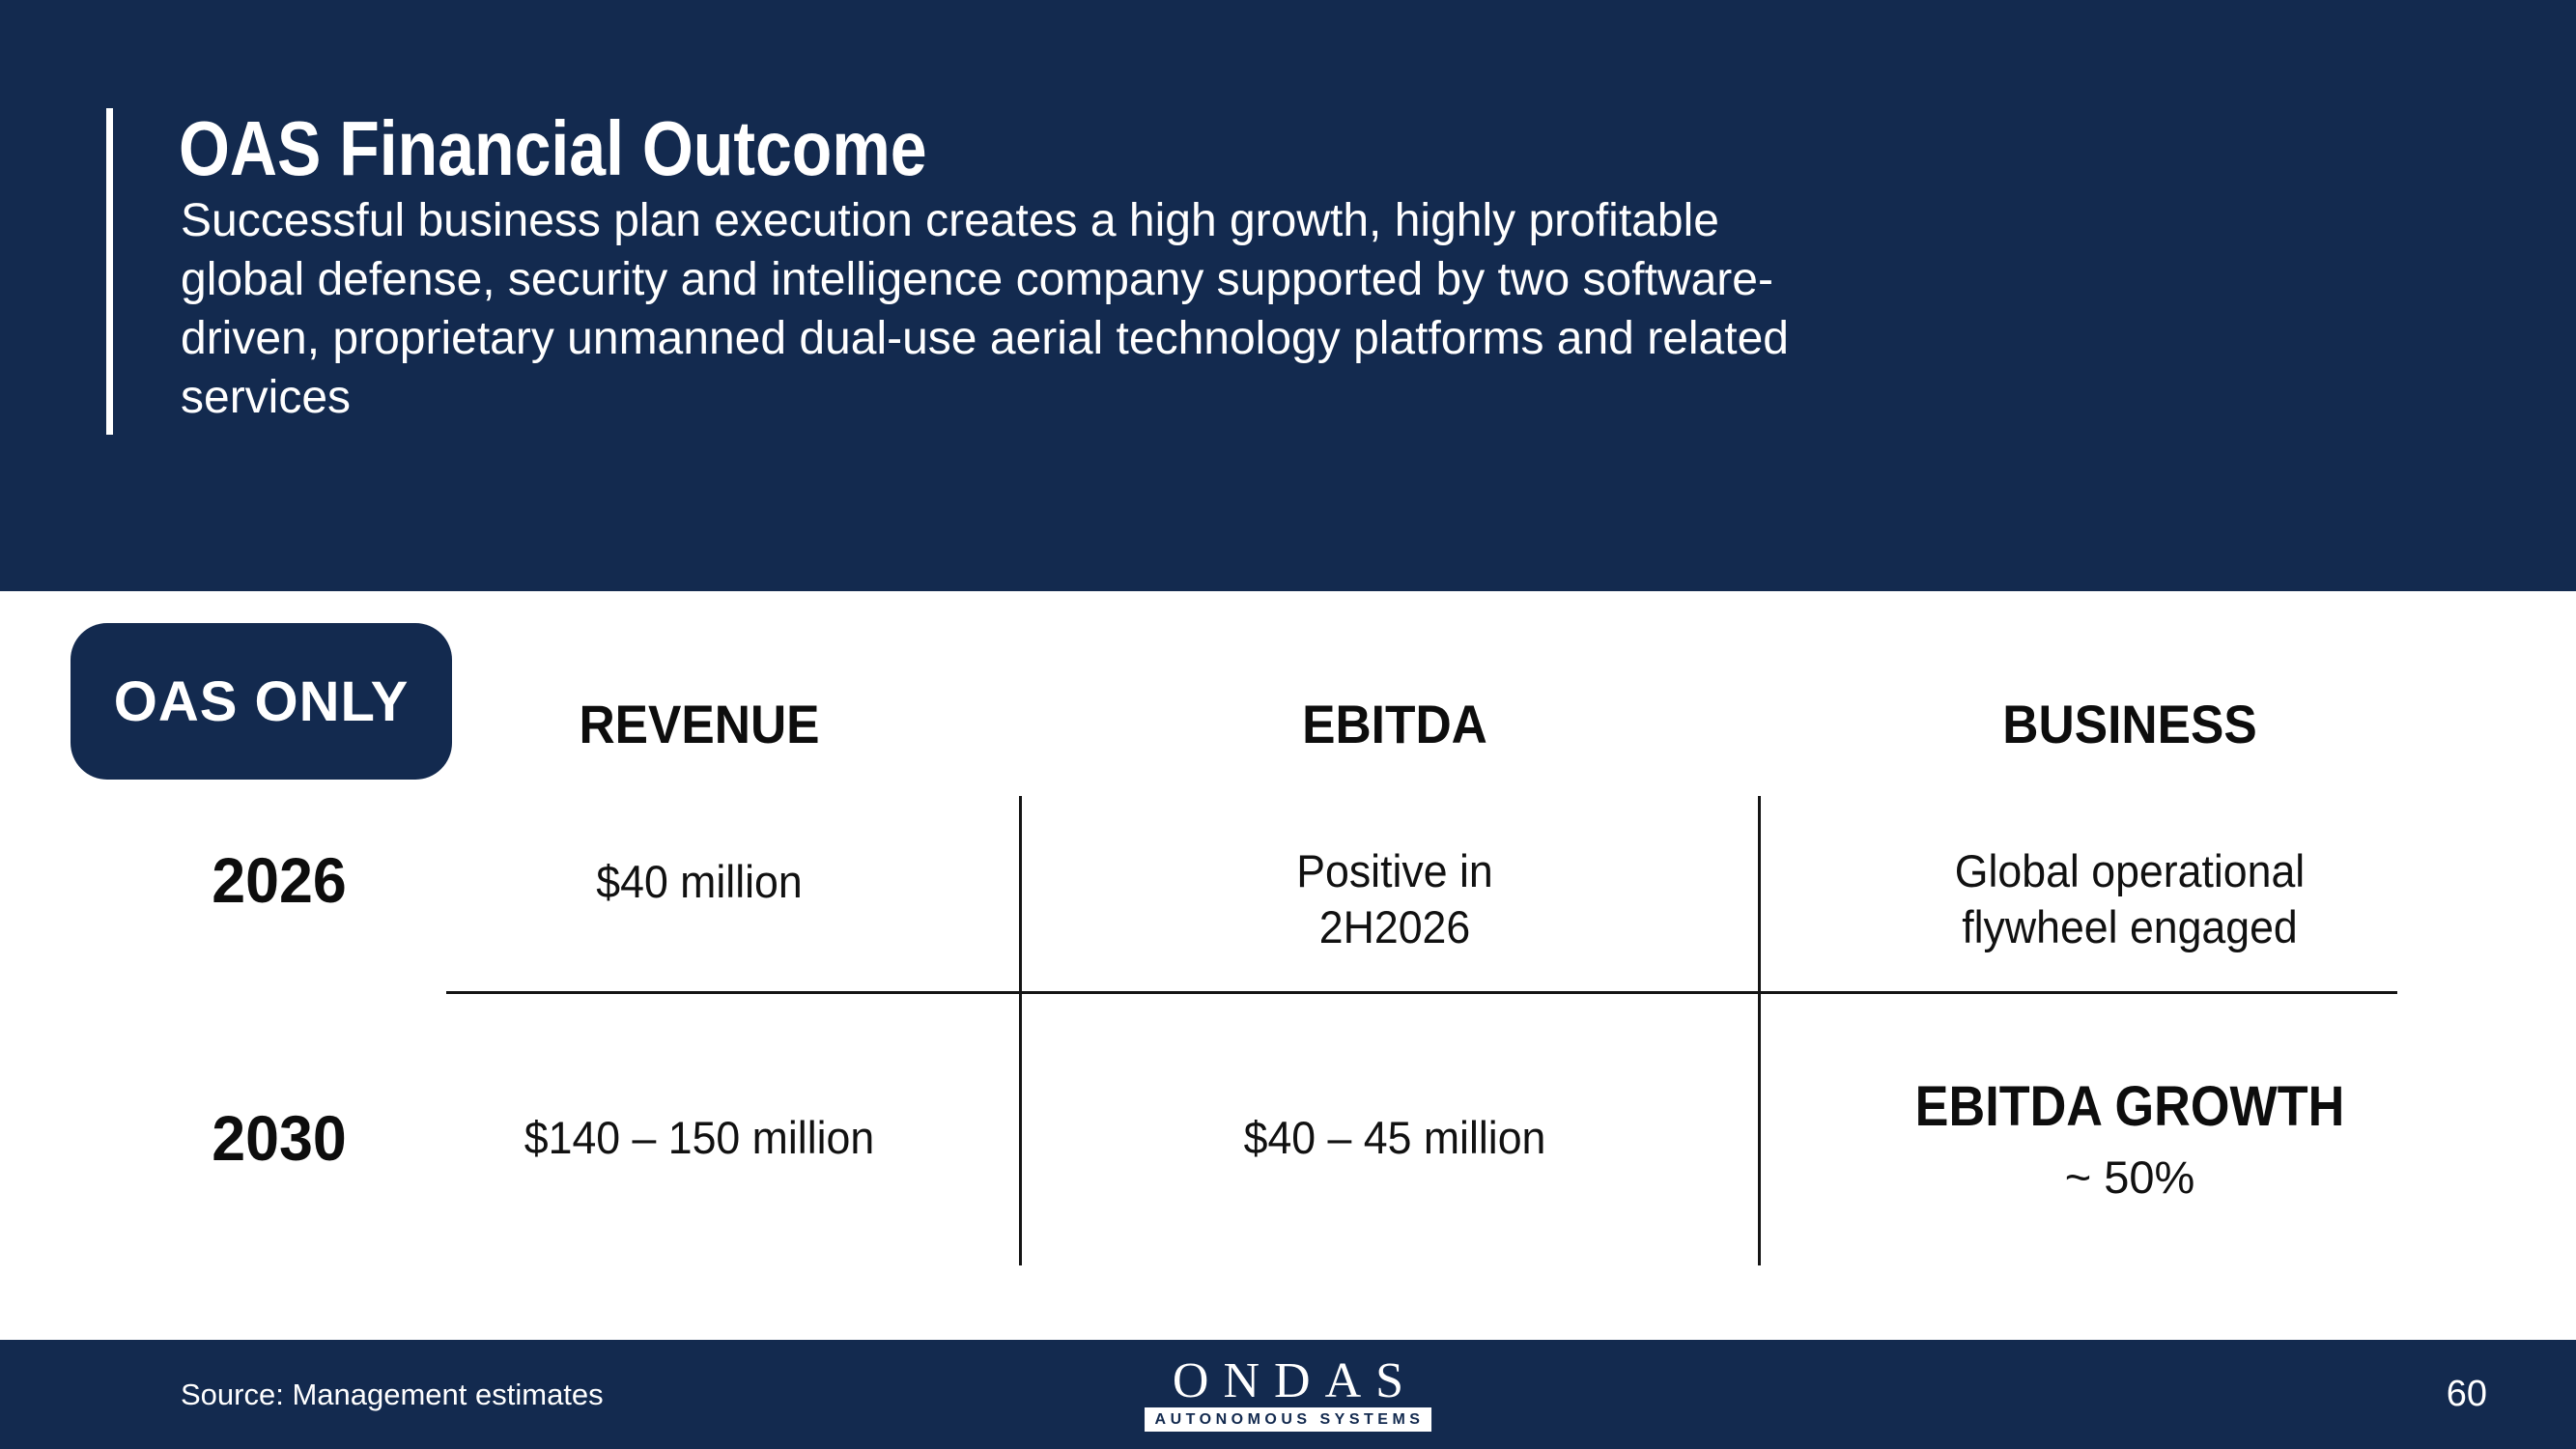  I want to click on title-accent-bar, so click(109, 271).